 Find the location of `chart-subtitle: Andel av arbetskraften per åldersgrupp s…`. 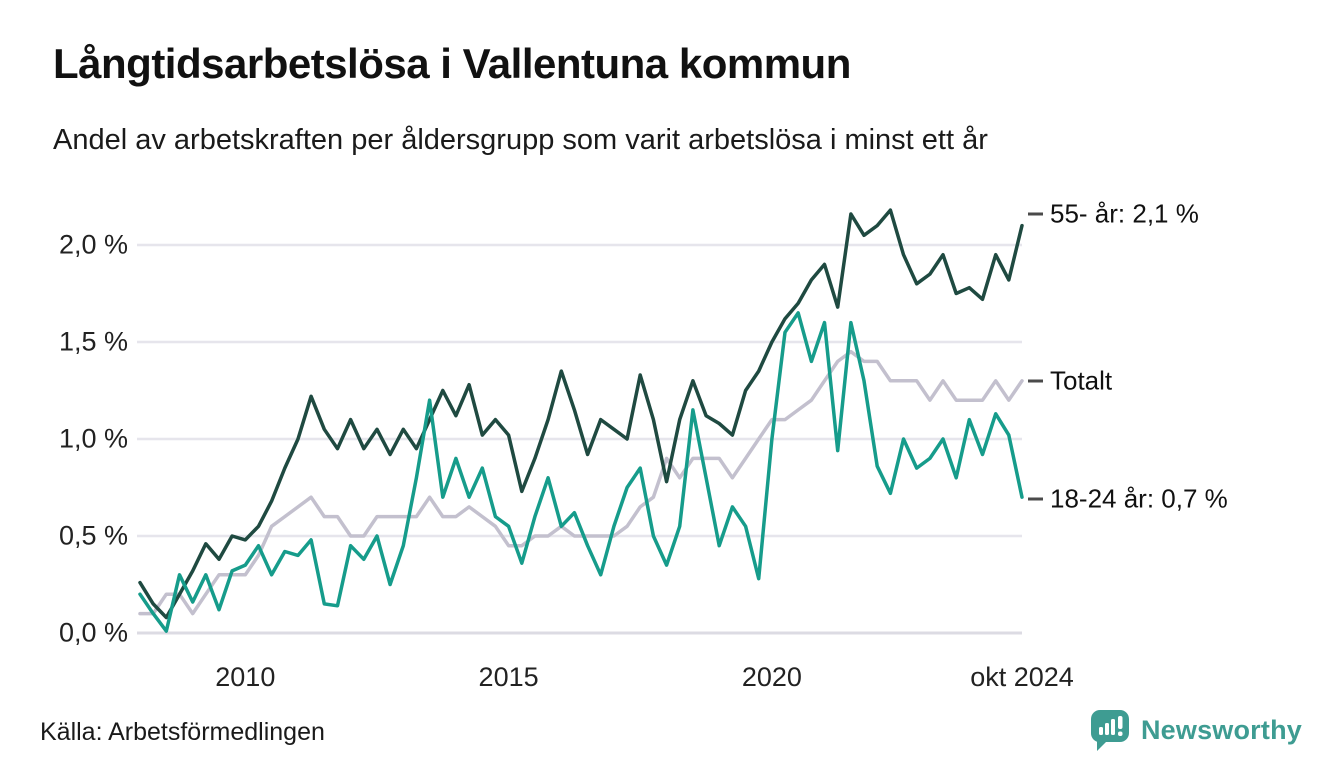

chart-subtitle: Andel av arbetskraften per åldersgrupp s… is located at coordinates (520, 140).